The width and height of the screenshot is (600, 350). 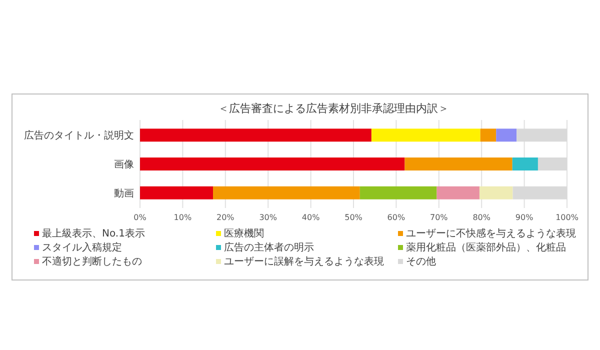 What do you see at coordinates (304, 262) in the screenshot?
I see `legend-label: ユーザーに誤解を与えるような表現` at bounding box center [304, 262].